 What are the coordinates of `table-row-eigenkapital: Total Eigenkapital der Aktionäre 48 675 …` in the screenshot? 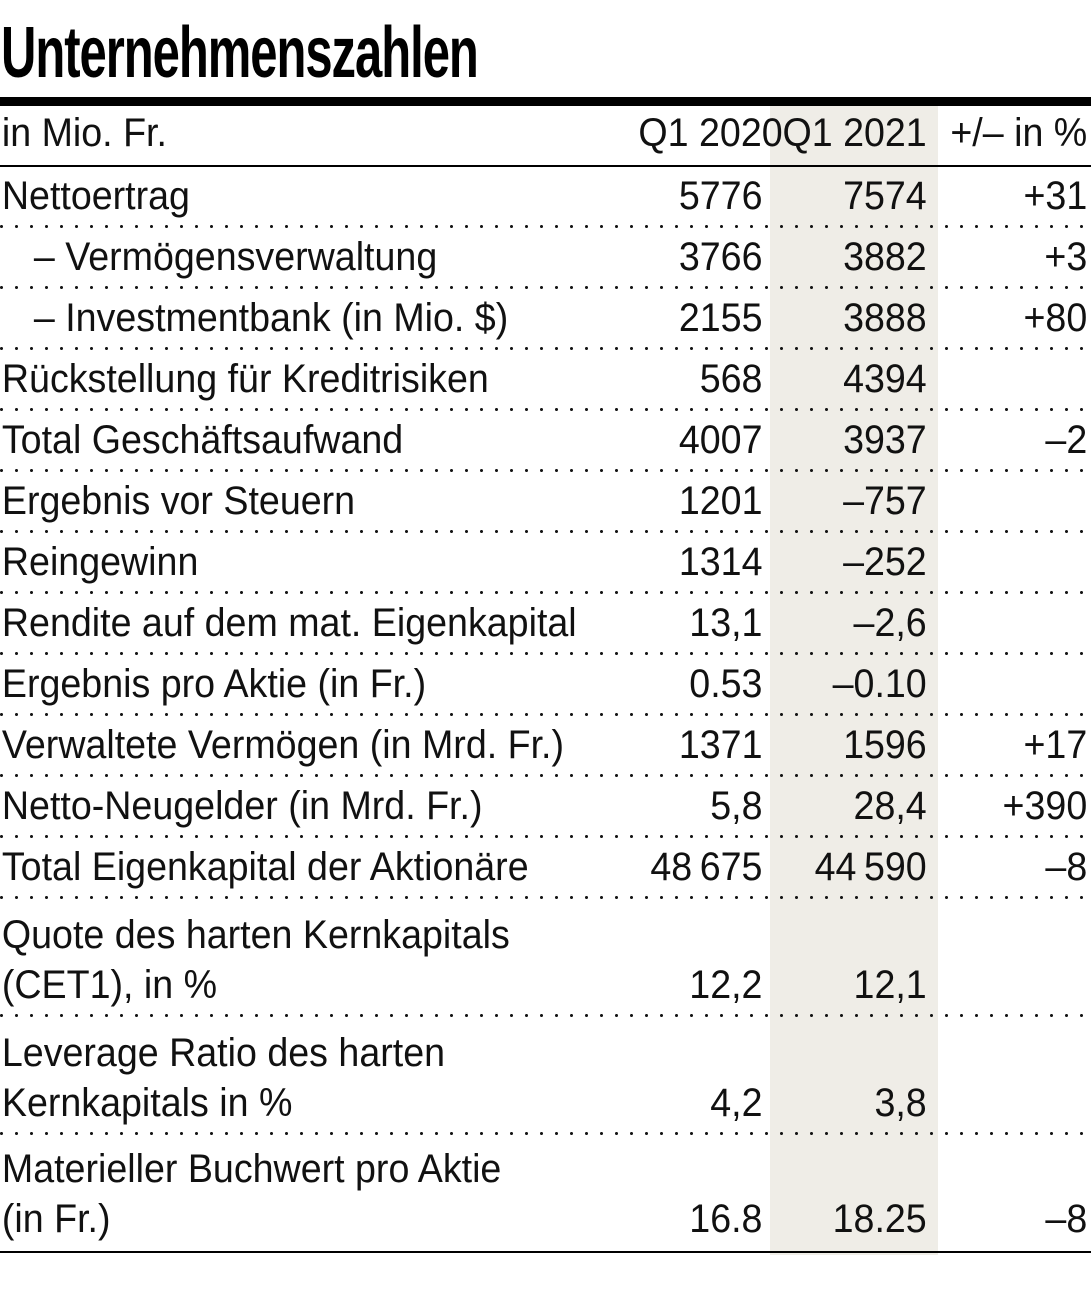 It's located at (545, 868).